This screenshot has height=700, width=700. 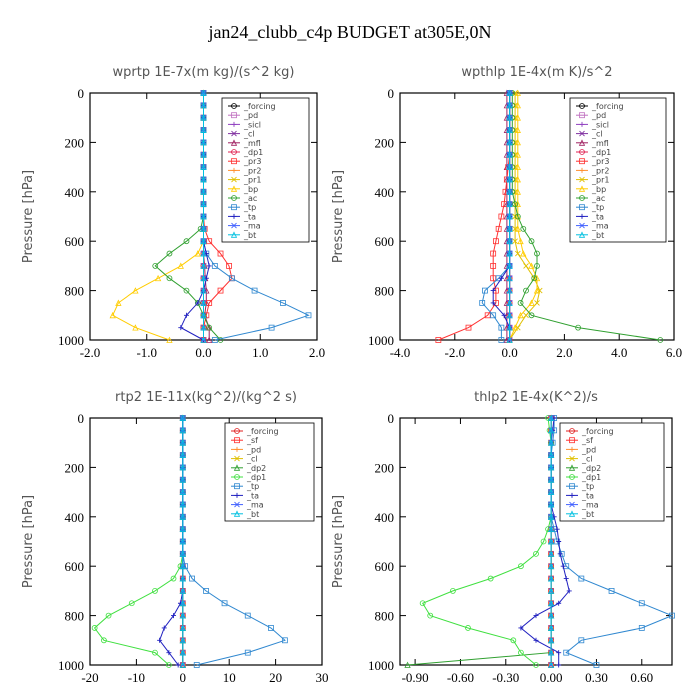 I want to click on x-tick-label: 20, so click(x=275, y=677).